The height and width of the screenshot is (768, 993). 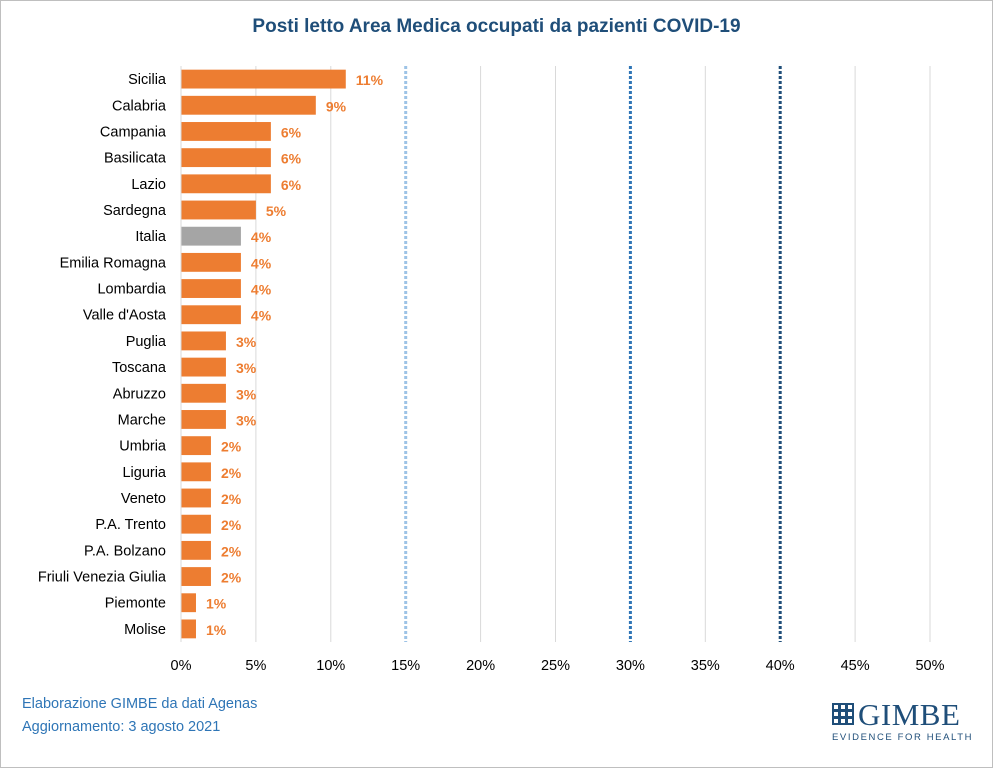 What do you see at coordinates (143, 447) in the screenshot?
I see `category-label: Umbria` at bounding box center [143, 447].